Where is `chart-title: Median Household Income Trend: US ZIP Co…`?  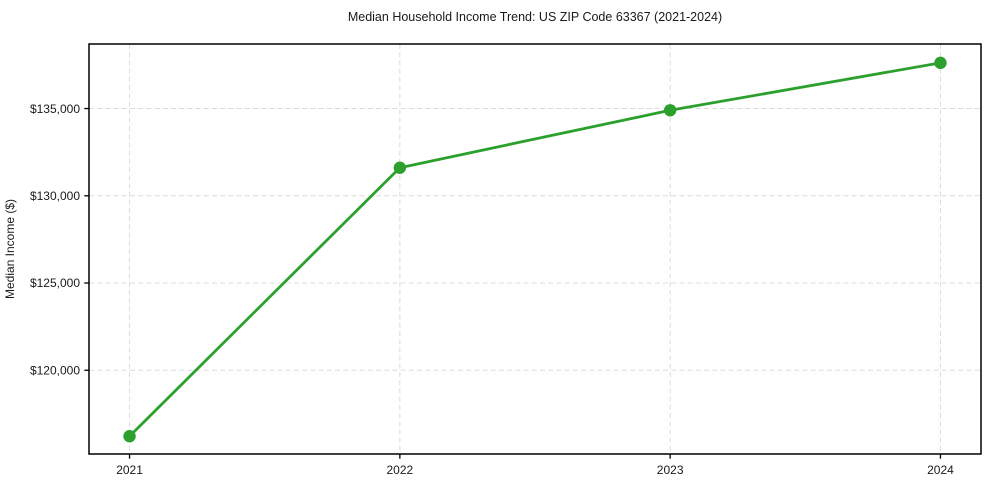
chart-title: Median Household Income Trend: US ZIP Co… is located at coordinates (535, 17).